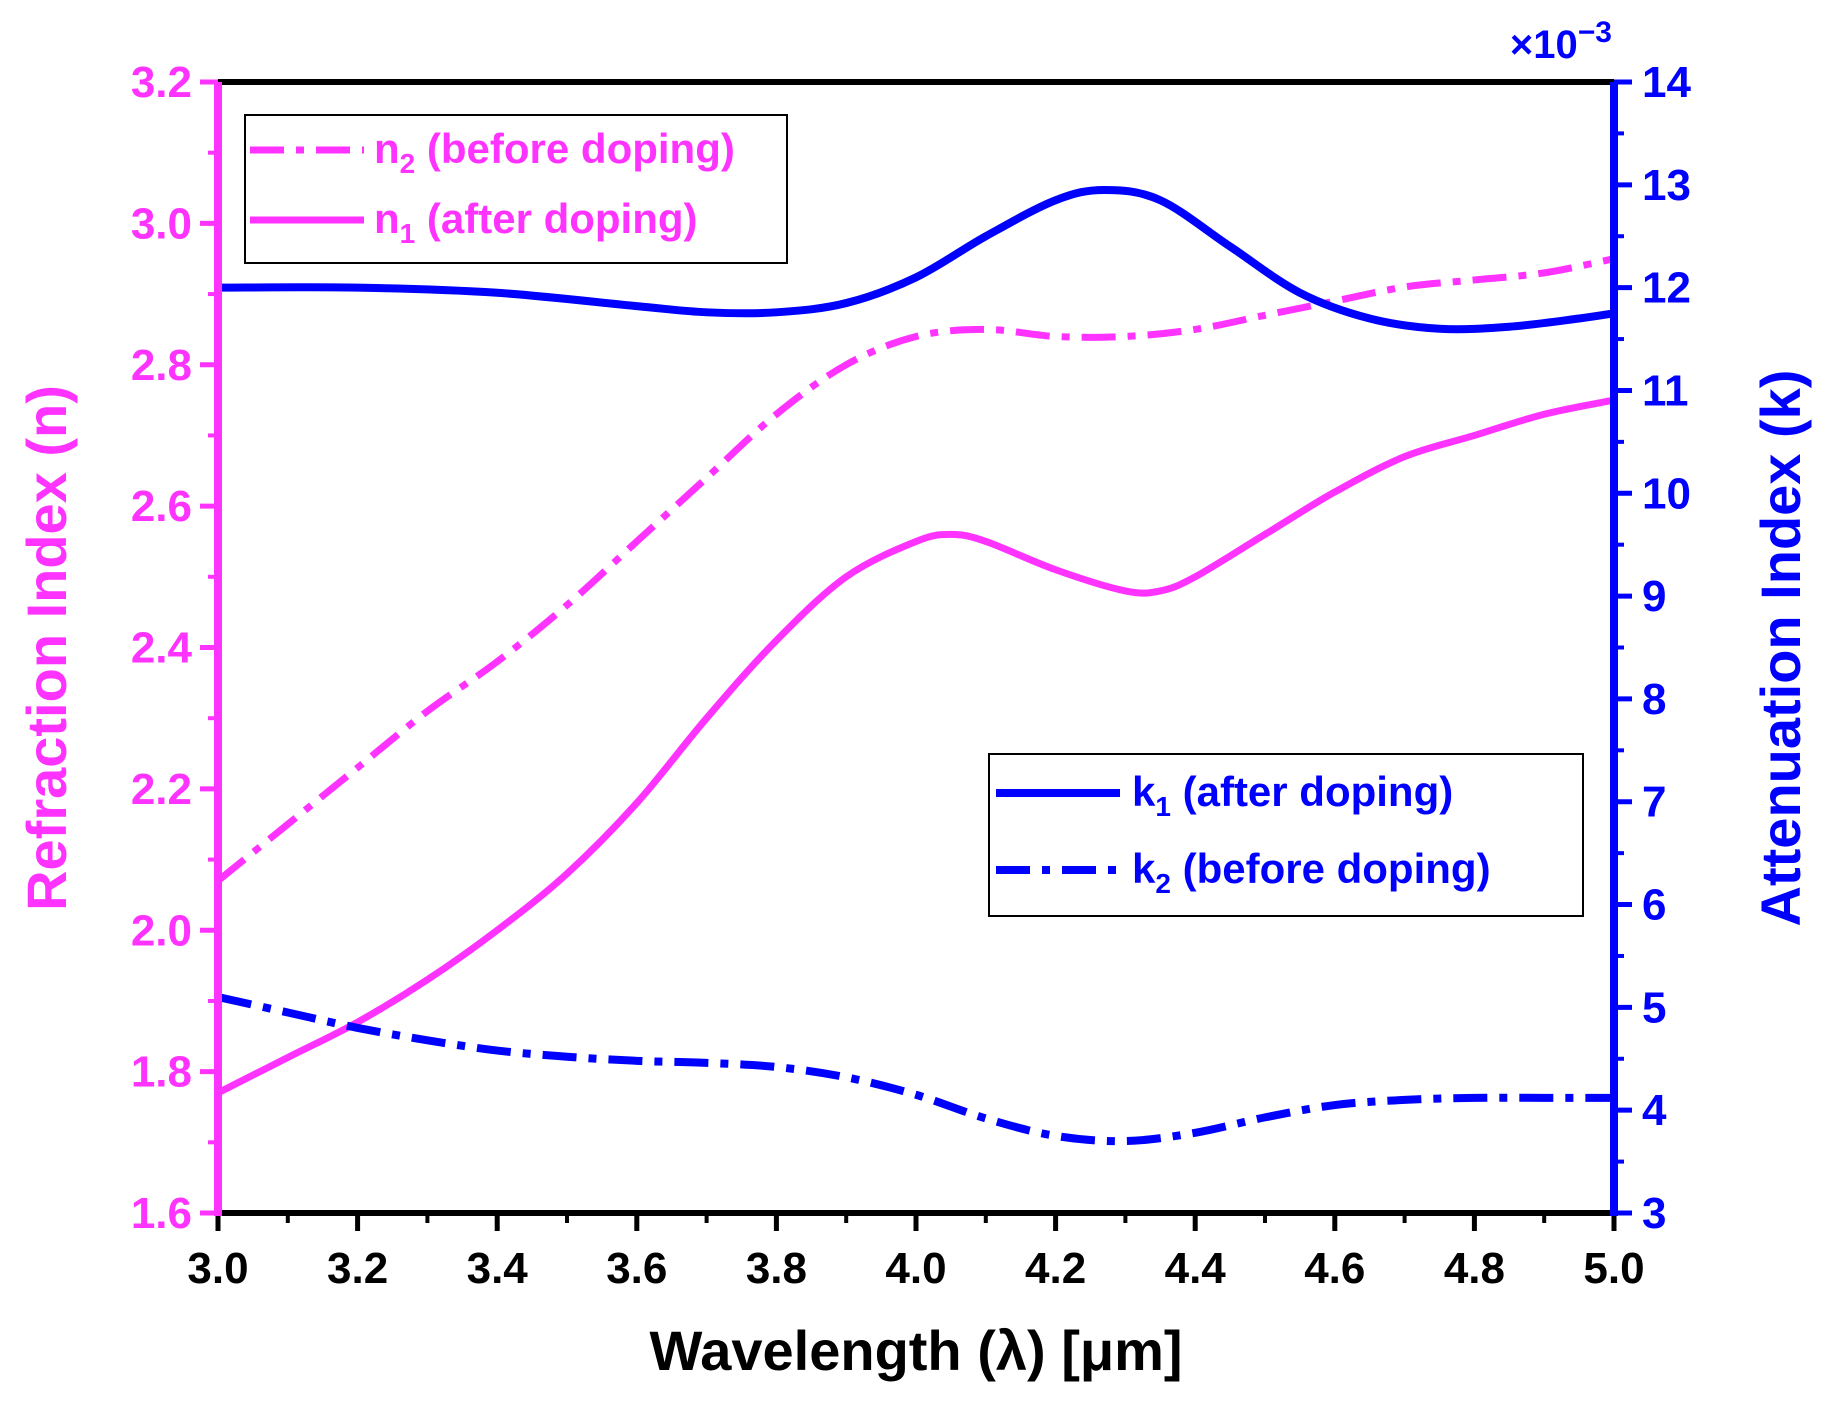 This screenshot has width=1824, height=1410. I want to click on series-line-k1-after-doping, so click(916, 259).